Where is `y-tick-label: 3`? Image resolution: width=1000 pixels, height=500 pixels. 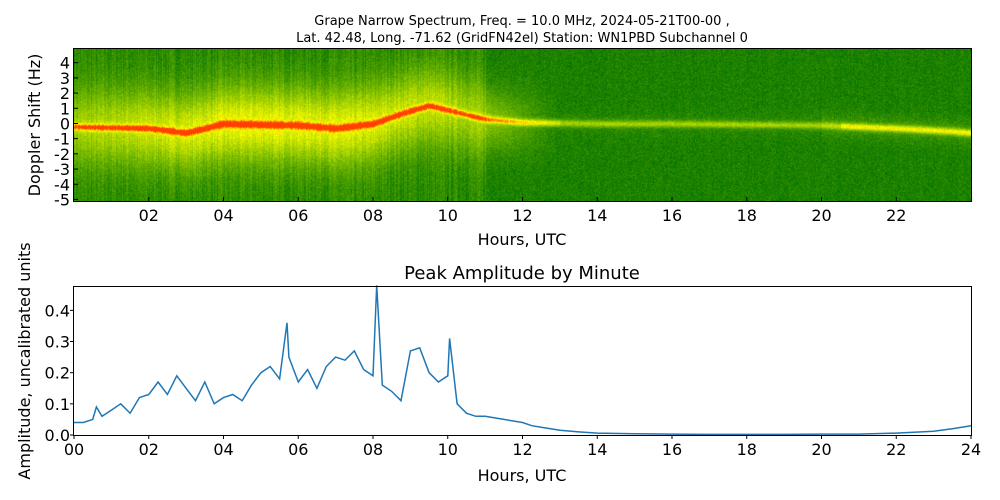 y-tick-label: 3 is located at coordinates (65, 78).